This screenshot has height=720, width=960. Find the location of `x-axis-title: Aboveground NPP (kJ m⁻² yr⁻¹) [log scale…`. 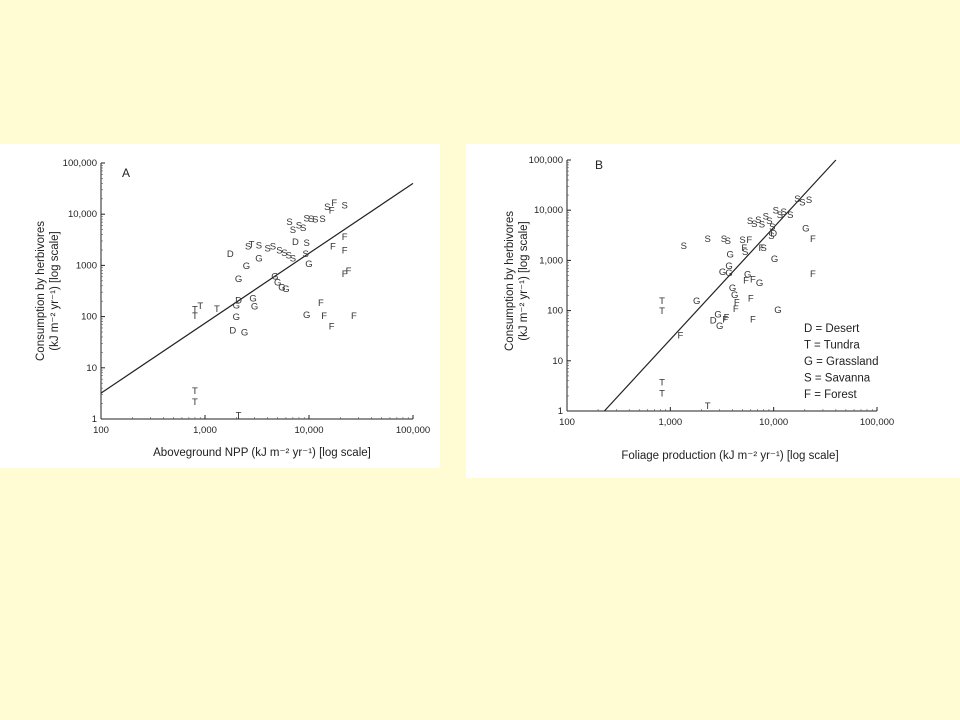

x-axis-title: Aboveground NPP (kJ m⁻² yr⁻¹) [log scale… is located at coordinates (262, 453).